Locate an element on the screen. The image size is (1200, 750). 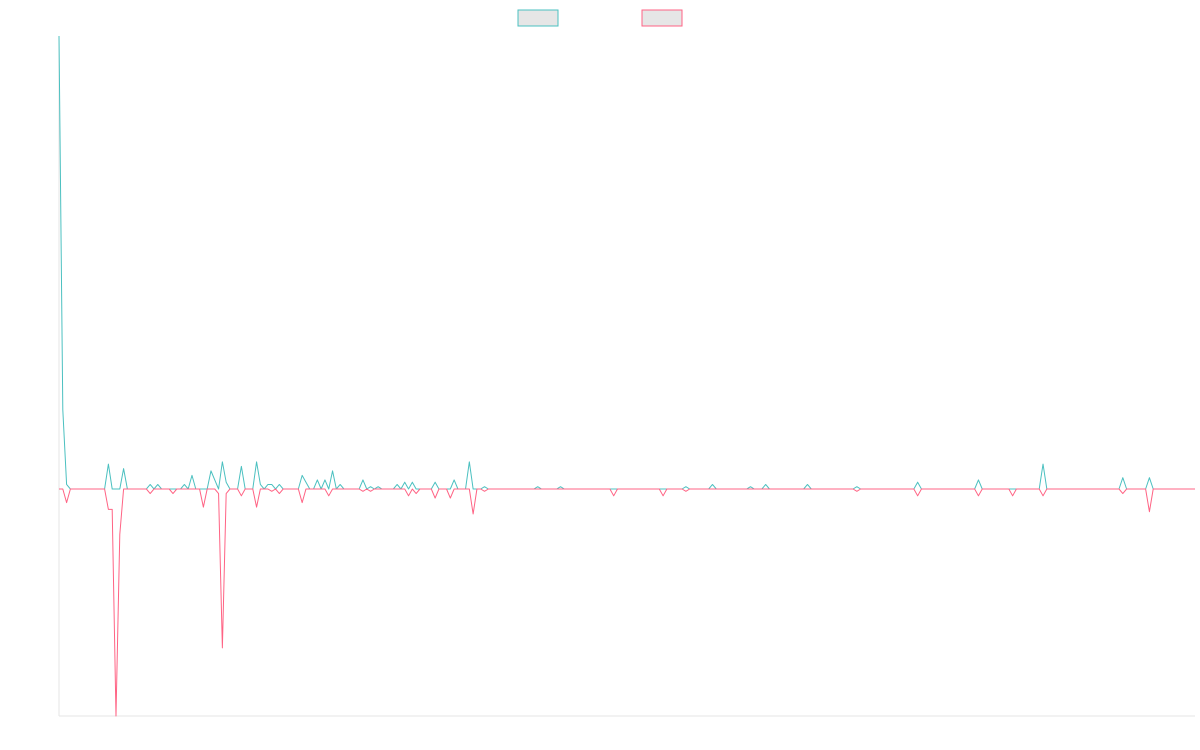
legend is located at coordinates (600, 18).